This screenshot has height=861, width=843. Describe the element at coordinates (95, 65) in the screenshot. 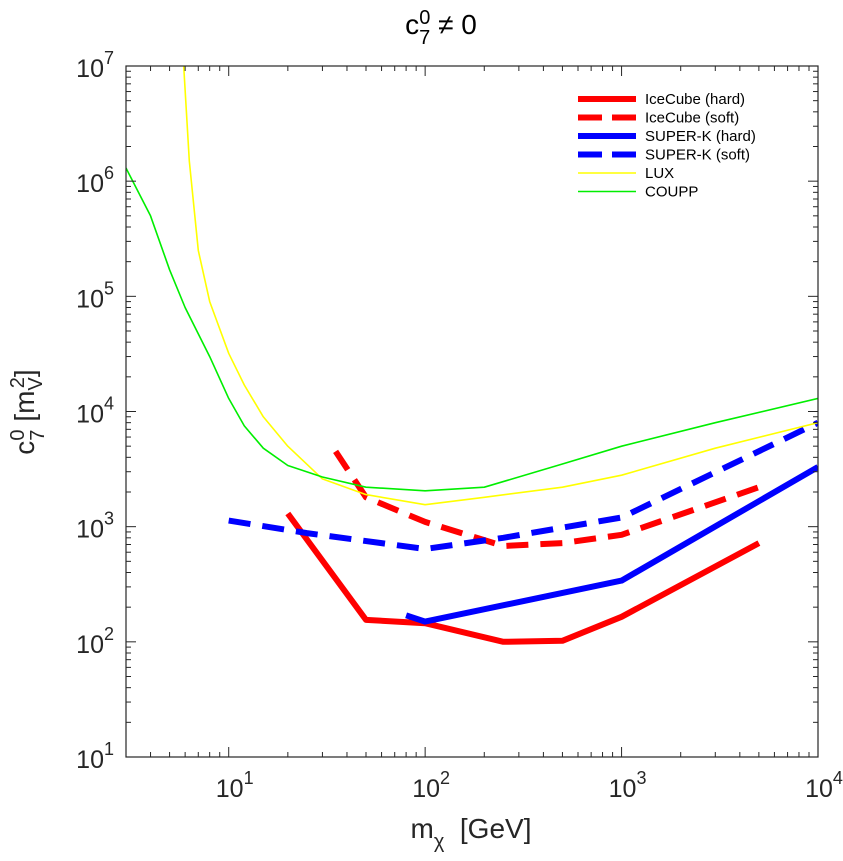

I see `y-tick-label: 10⁷` at that location.